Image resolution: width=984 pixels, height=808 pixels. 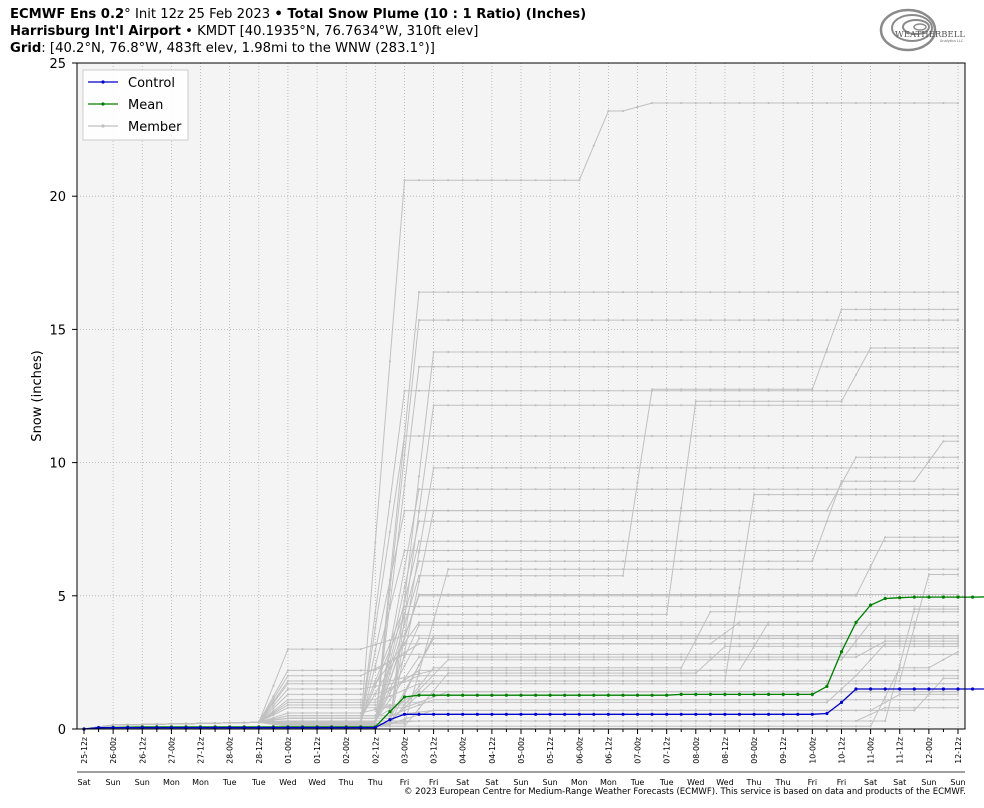 I want to click on x-day-label: Fri, so click(x=434, y=782).